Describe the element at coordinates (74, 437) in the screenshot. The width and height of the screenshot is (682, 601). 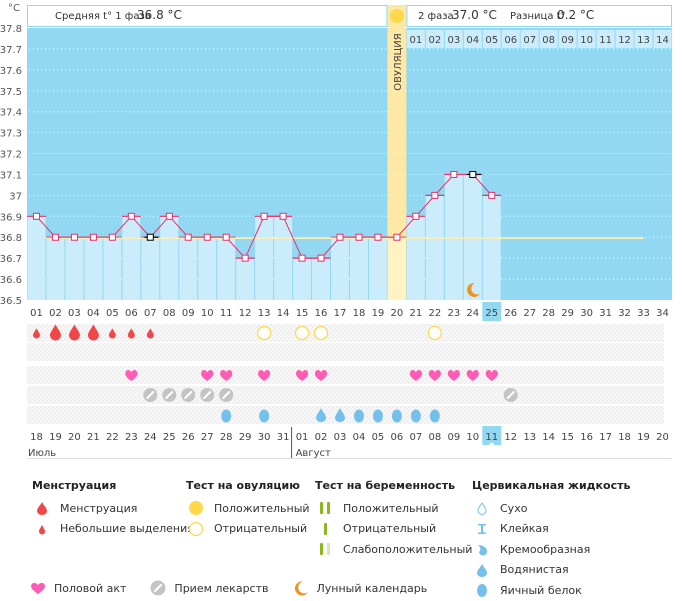
I see `calendar-date: 20` at that location.